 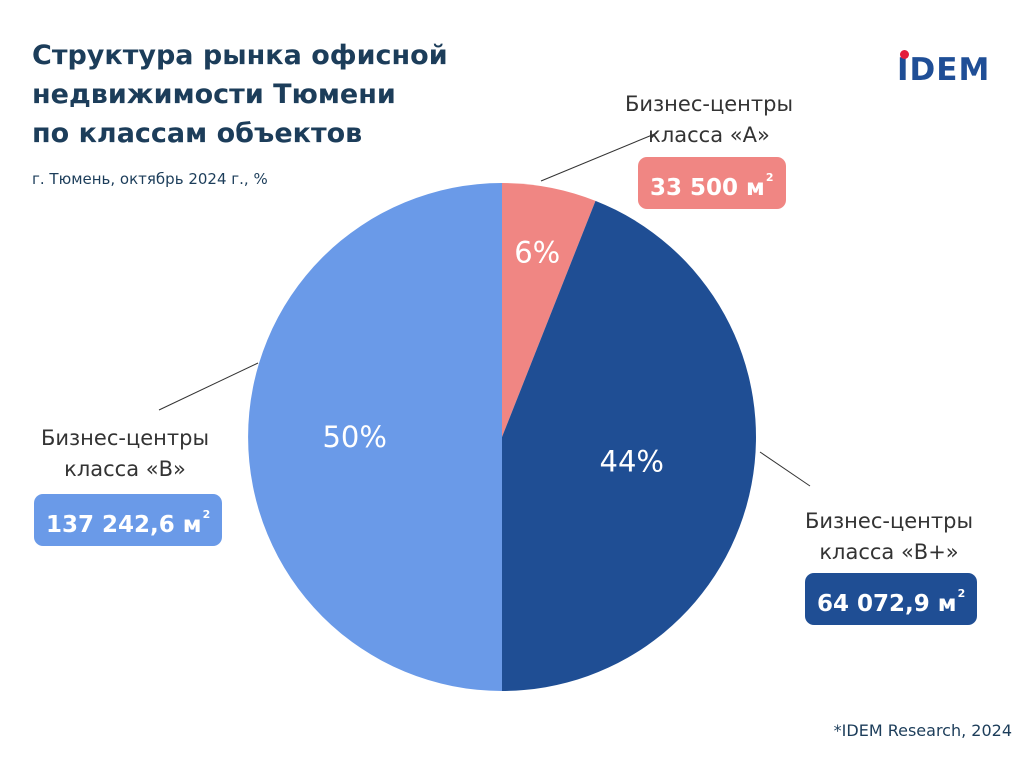 I want to click on label-class-a-line1: Бизнес-центры, so click(x=709, y=104).